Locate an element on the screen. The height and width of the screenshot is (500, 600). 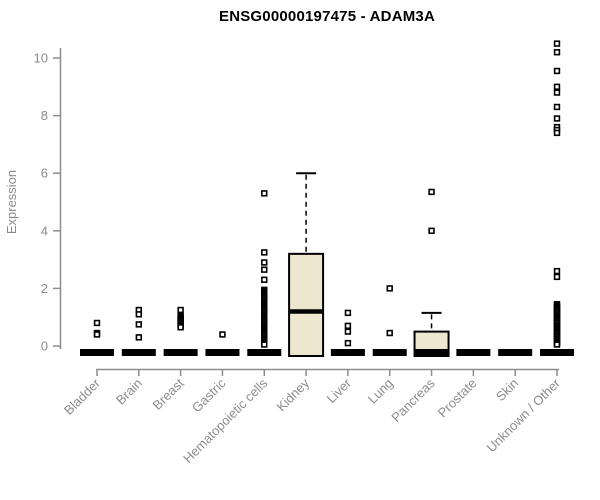
x-tick-label-bladder: Bladder is located at coordinates (82, 396).